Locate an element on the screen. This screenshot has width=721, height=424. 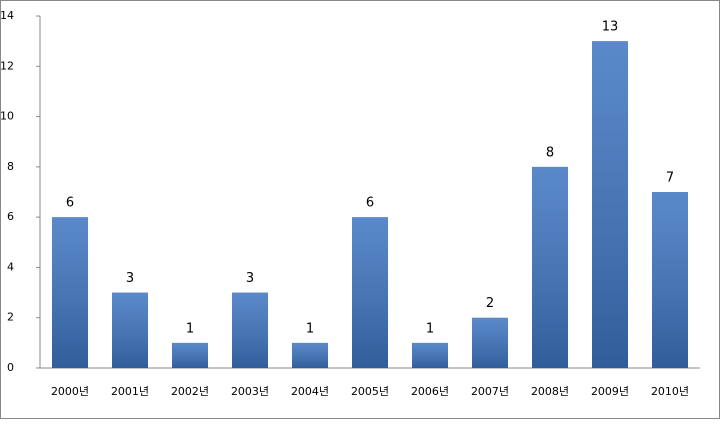
y-tick-label: 2 is located at coordinates (10, 317).